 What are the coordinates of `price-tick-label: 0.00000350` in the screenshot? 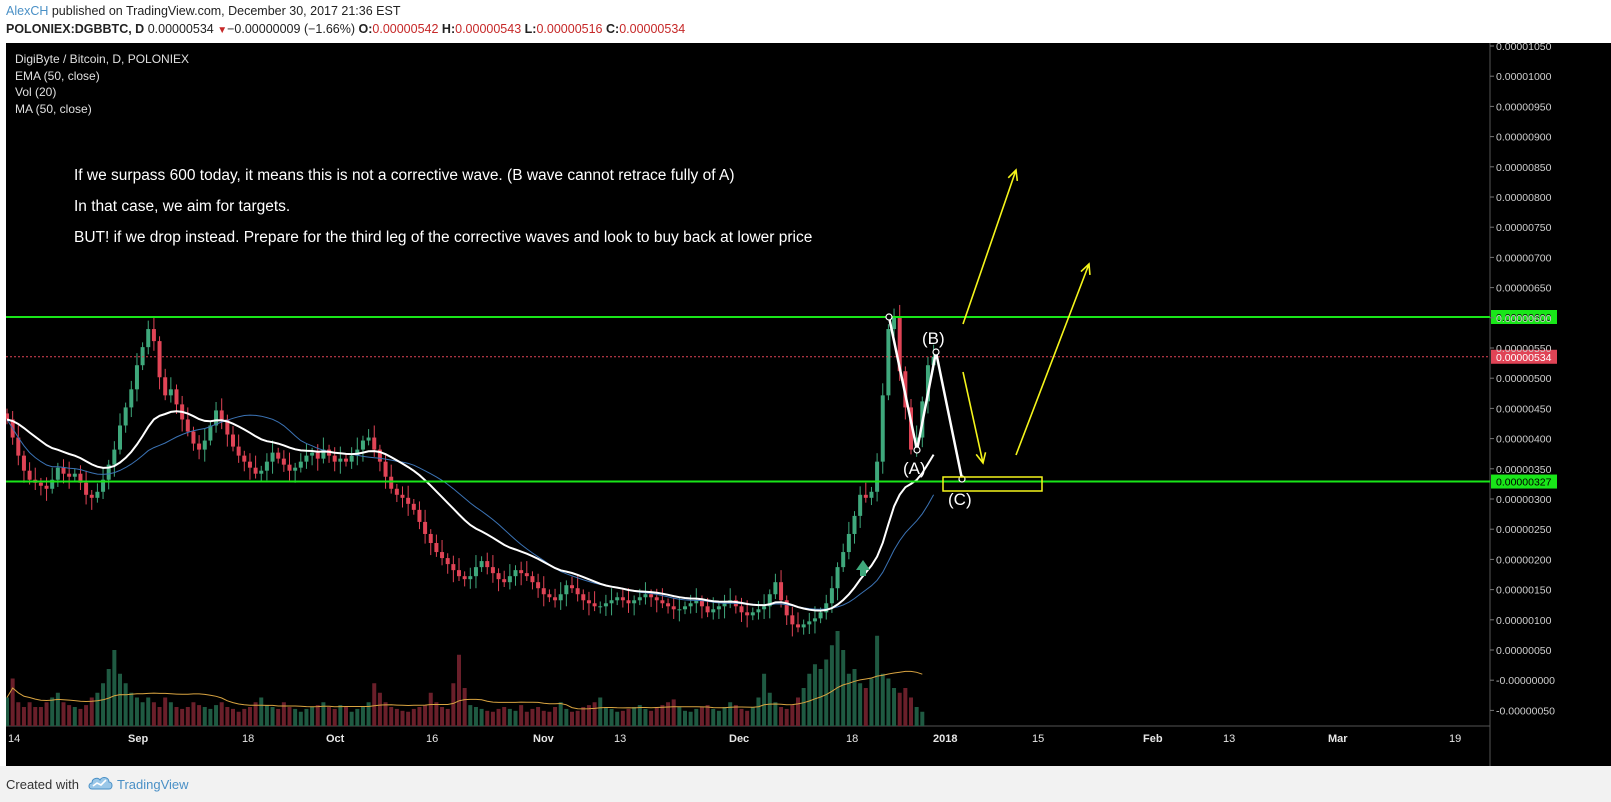 It's located at (1524, 470).